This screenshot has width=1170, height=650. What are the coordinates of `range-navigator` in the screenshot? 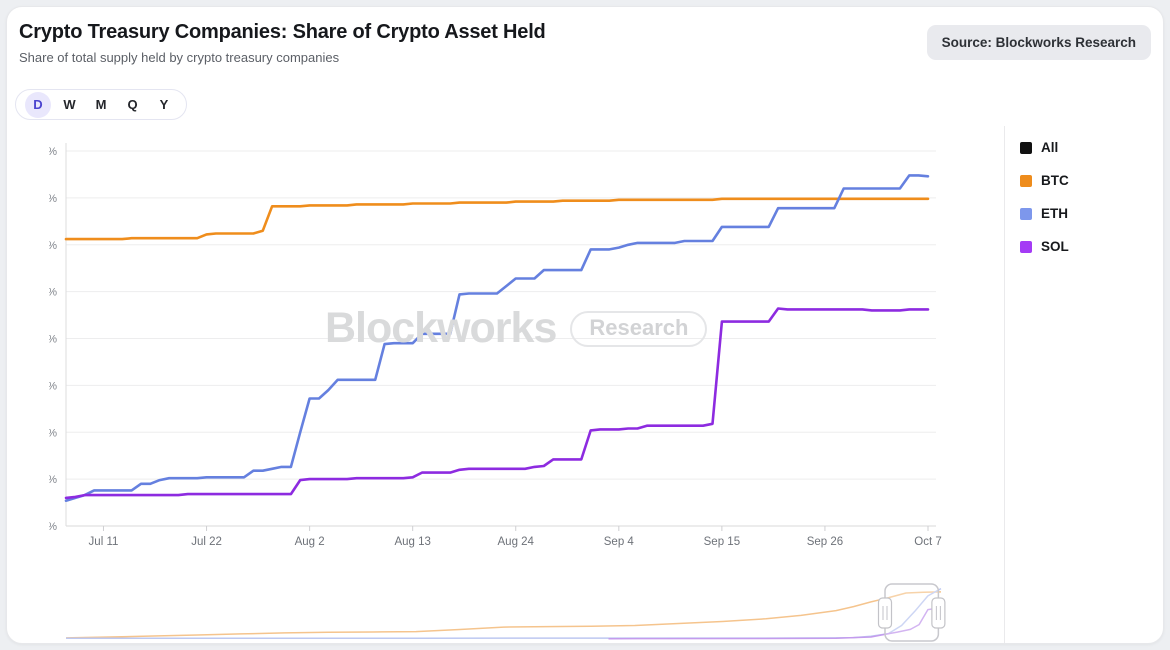 It's located at (499, 610).